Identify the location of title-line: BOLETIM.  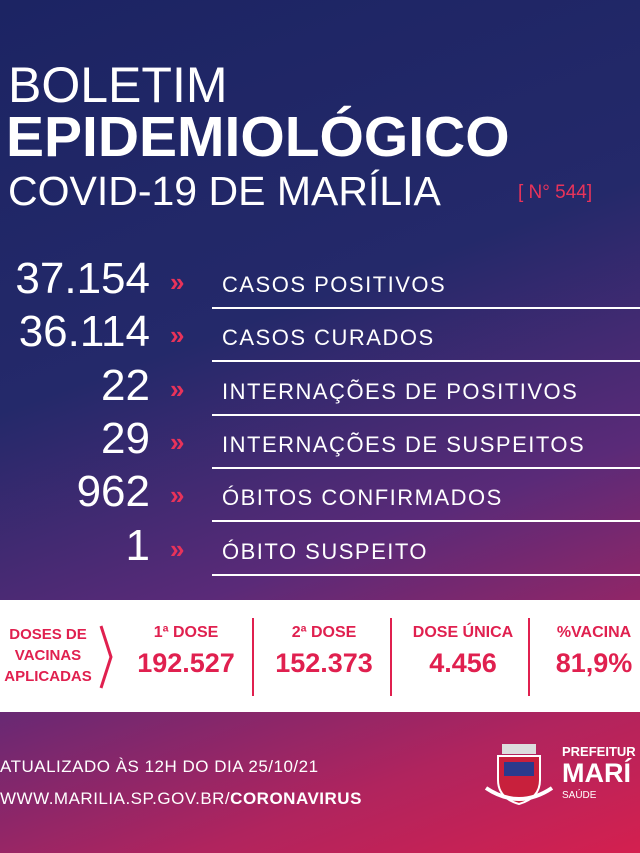
(118, 85).